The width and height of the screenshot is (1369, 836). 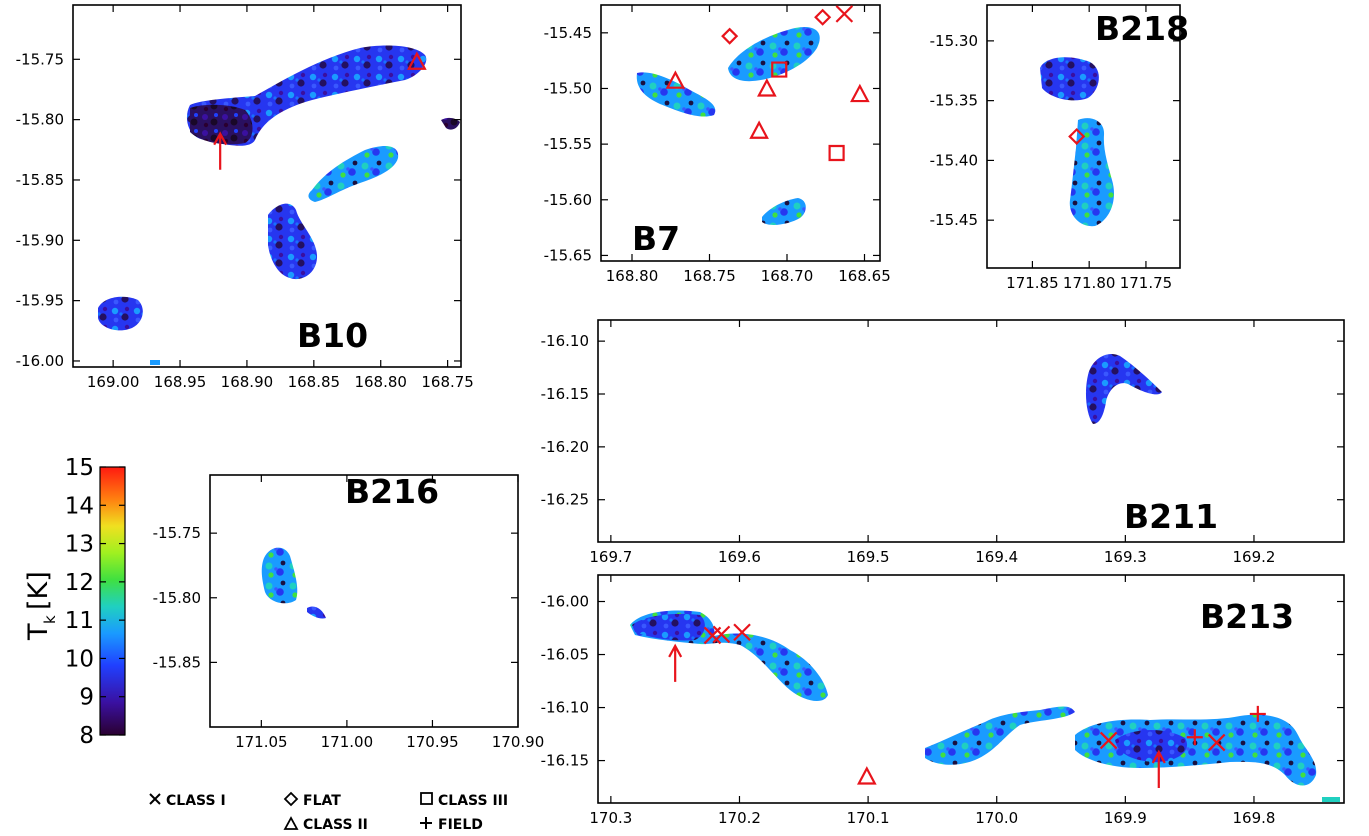 I want to click on y-tick-label: -15.35, so click(x=954, y=101).